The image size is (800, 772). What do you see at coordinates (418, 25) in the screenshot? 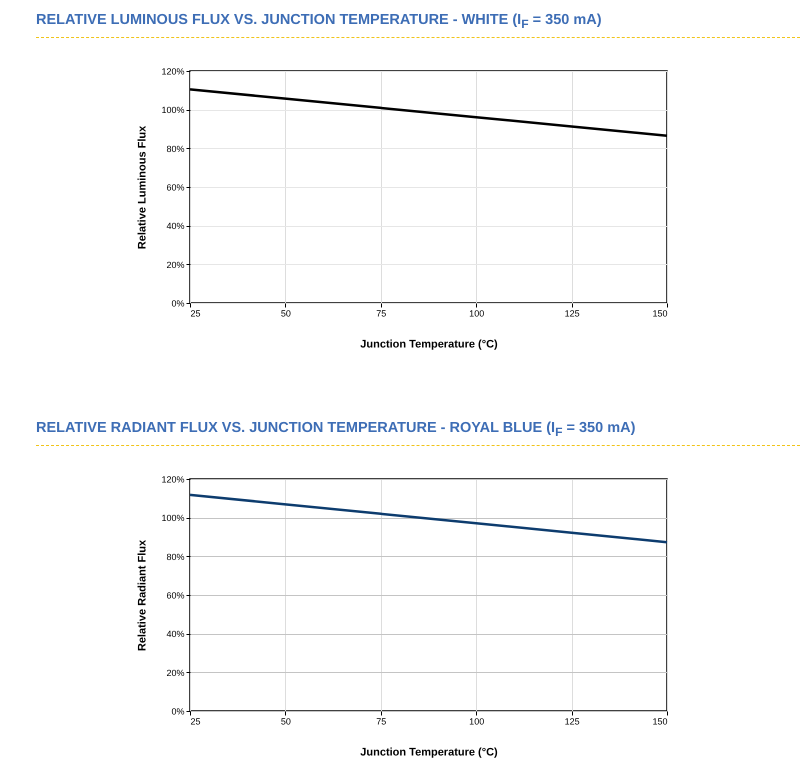
I see `chart-title: RELATIVE LUMINOUS FLUX VS. JUNCTION TEMPERATURE - WHITE (I$_{F}$ = 350 mA)` at bounding box center [418, 25].